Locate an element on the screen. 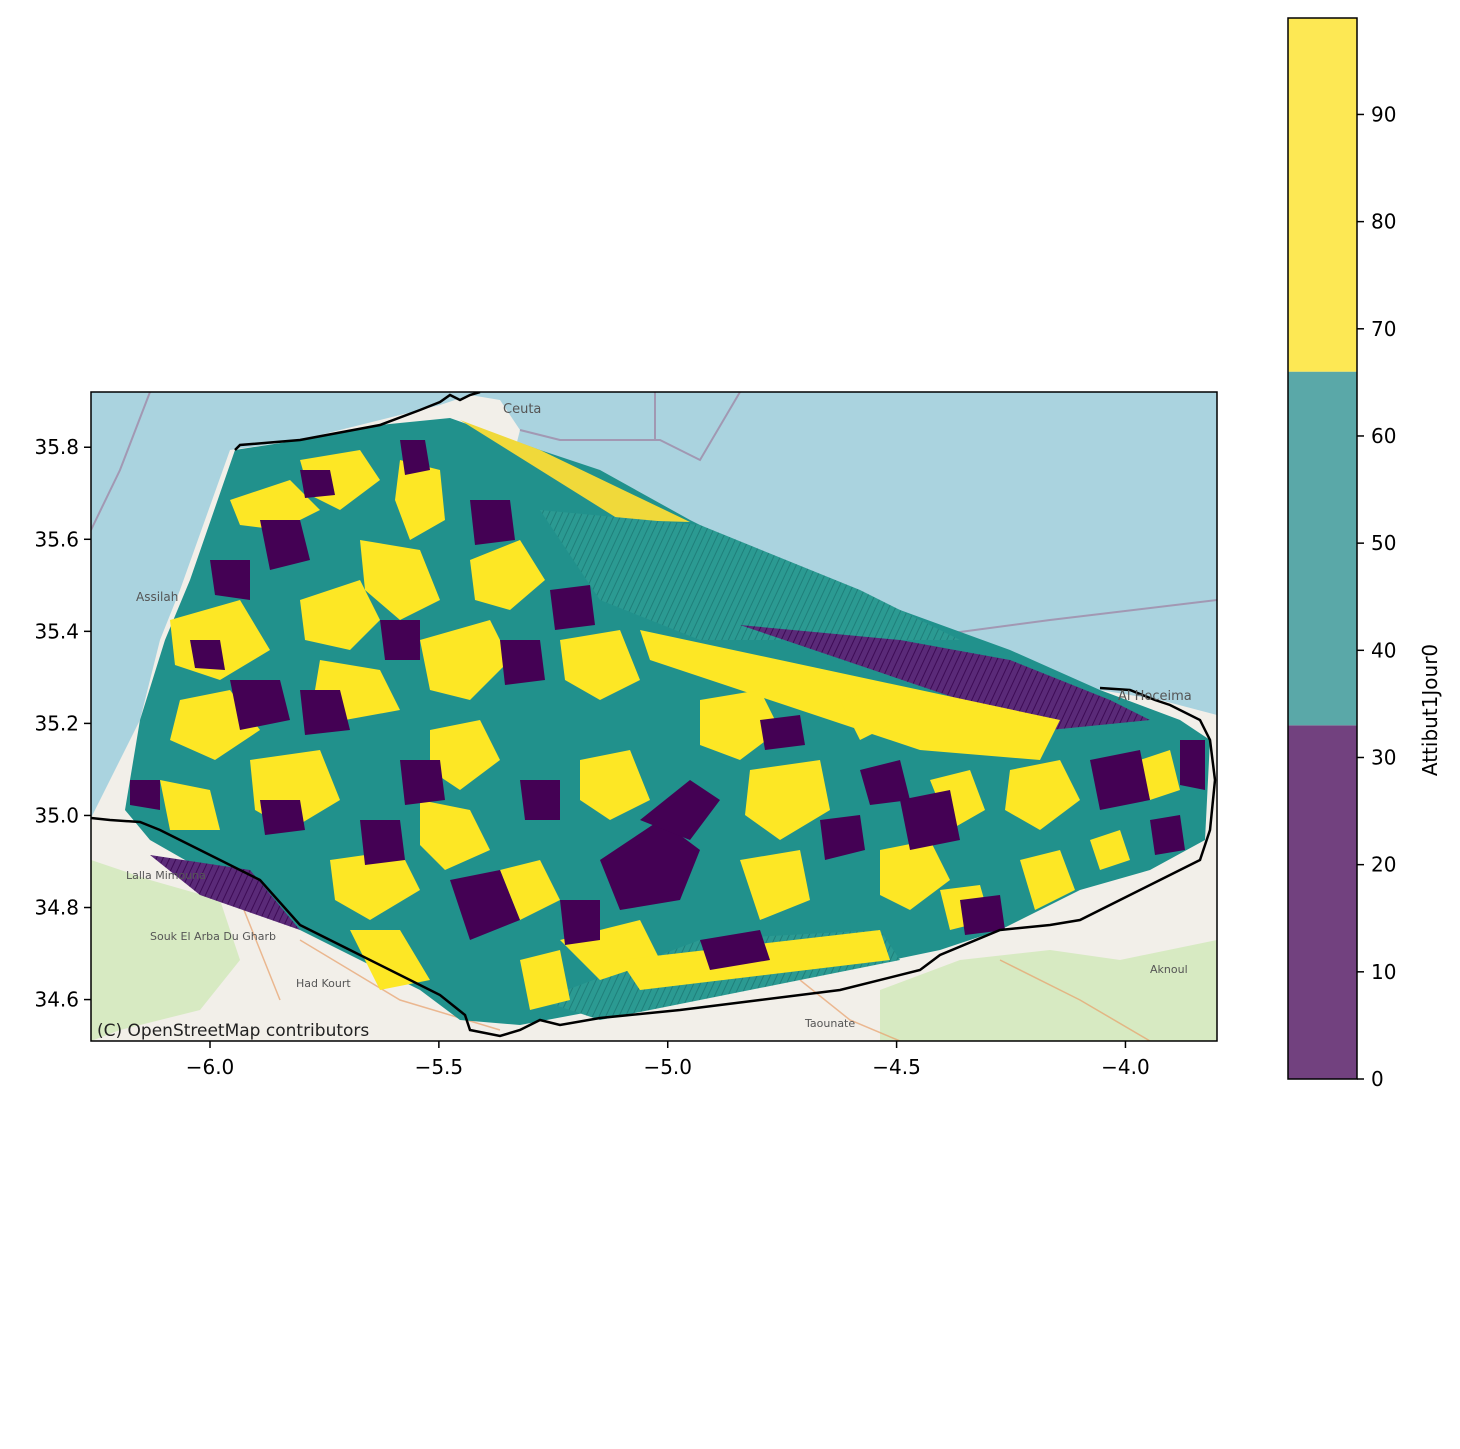 The height and width of the screenshot is (1449, 1460). y-tick-label: 35.2 is located at coordinates (56, 723).